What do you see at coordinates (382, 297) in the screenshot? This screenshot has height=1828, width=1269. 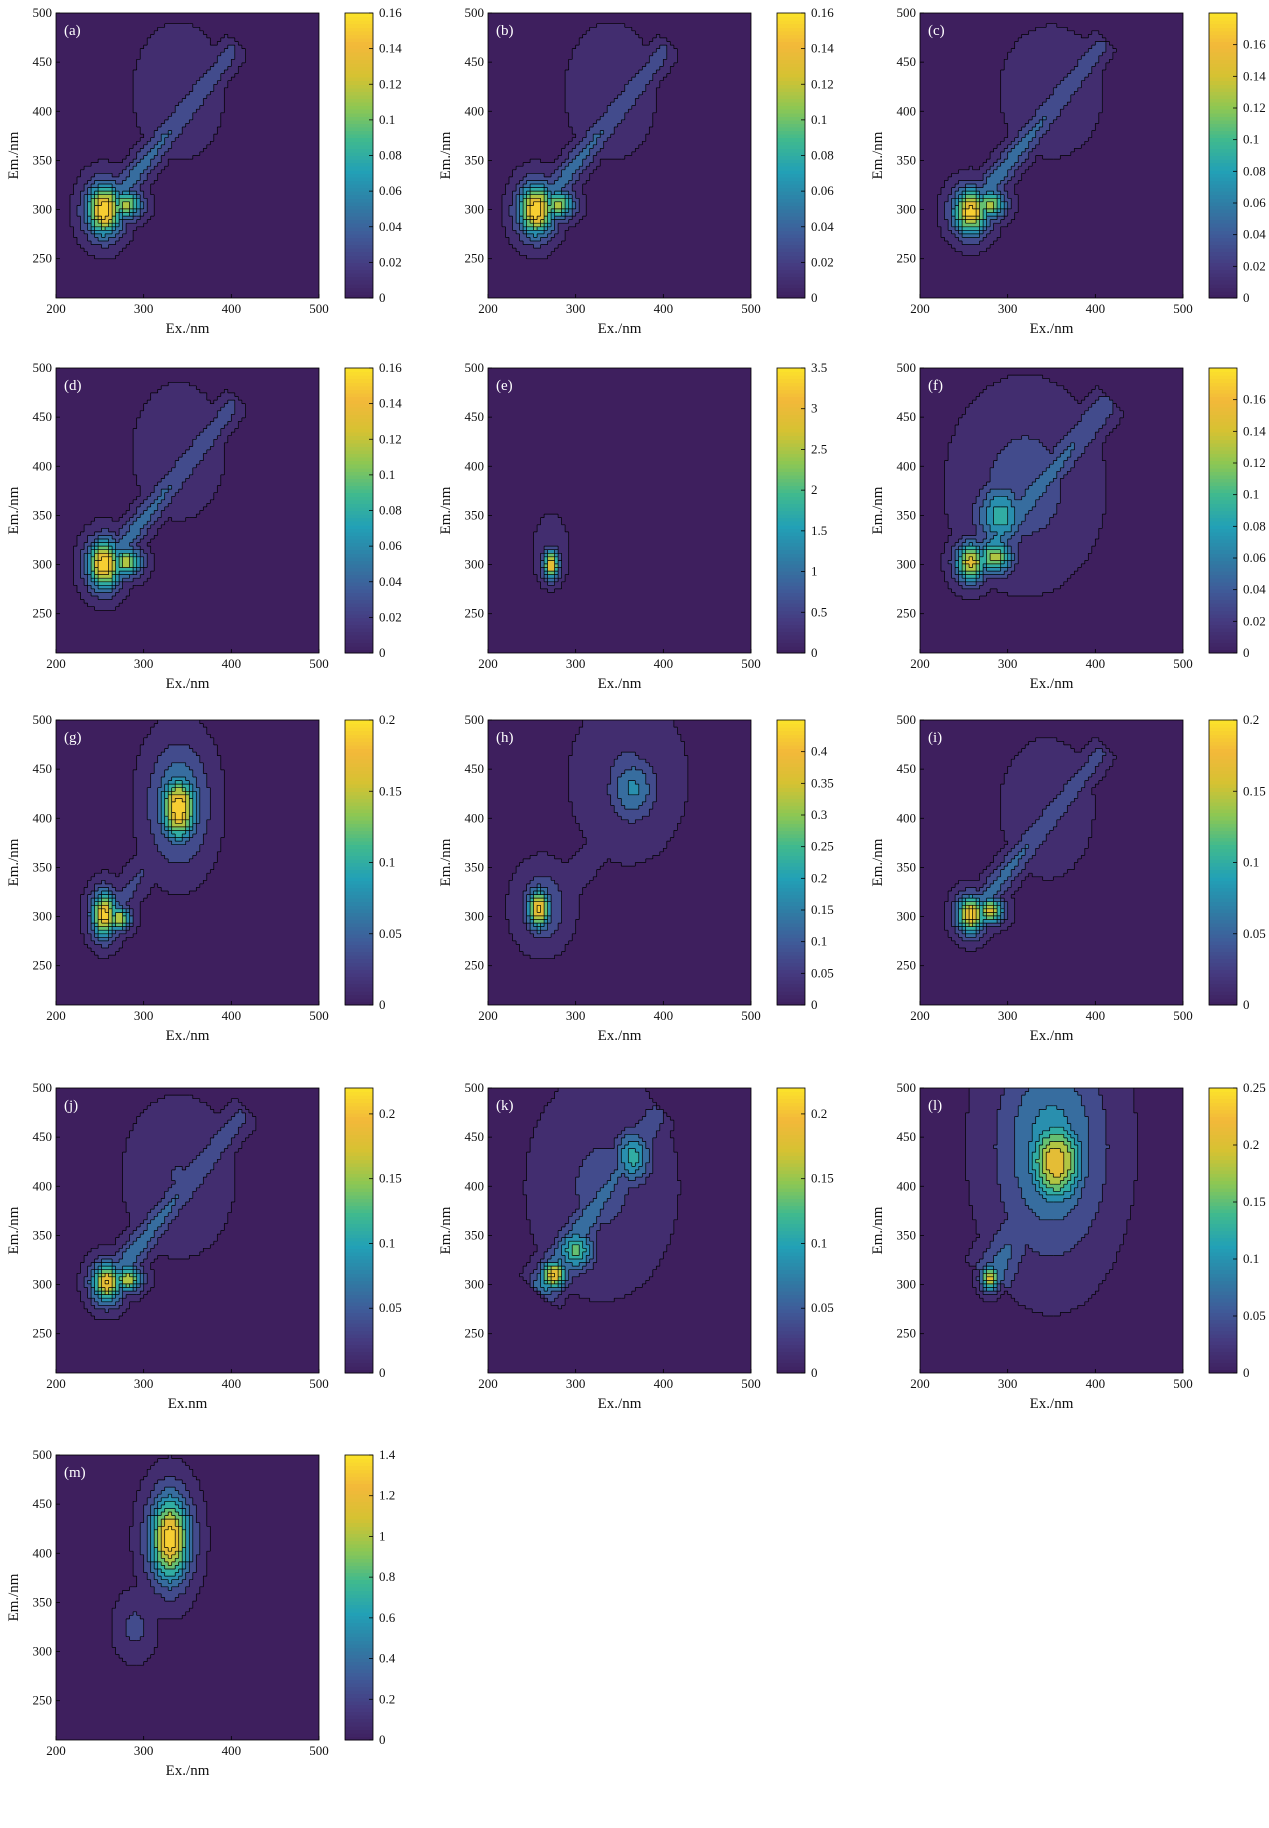 I see `colorbar-tick-label: 0` at bounding box center [382, 297].